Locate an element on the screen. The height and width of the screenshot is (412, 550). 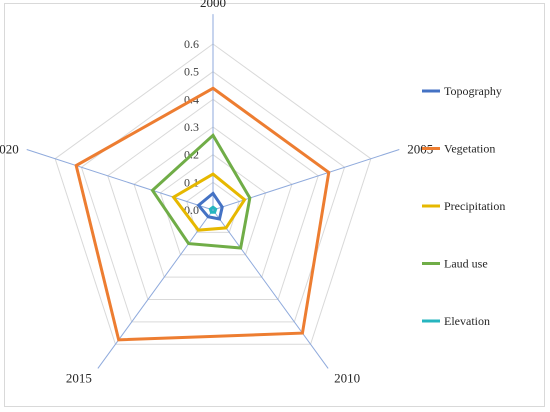
legend-item-precipitation: Precipitation is located at coordinates (463, 206).